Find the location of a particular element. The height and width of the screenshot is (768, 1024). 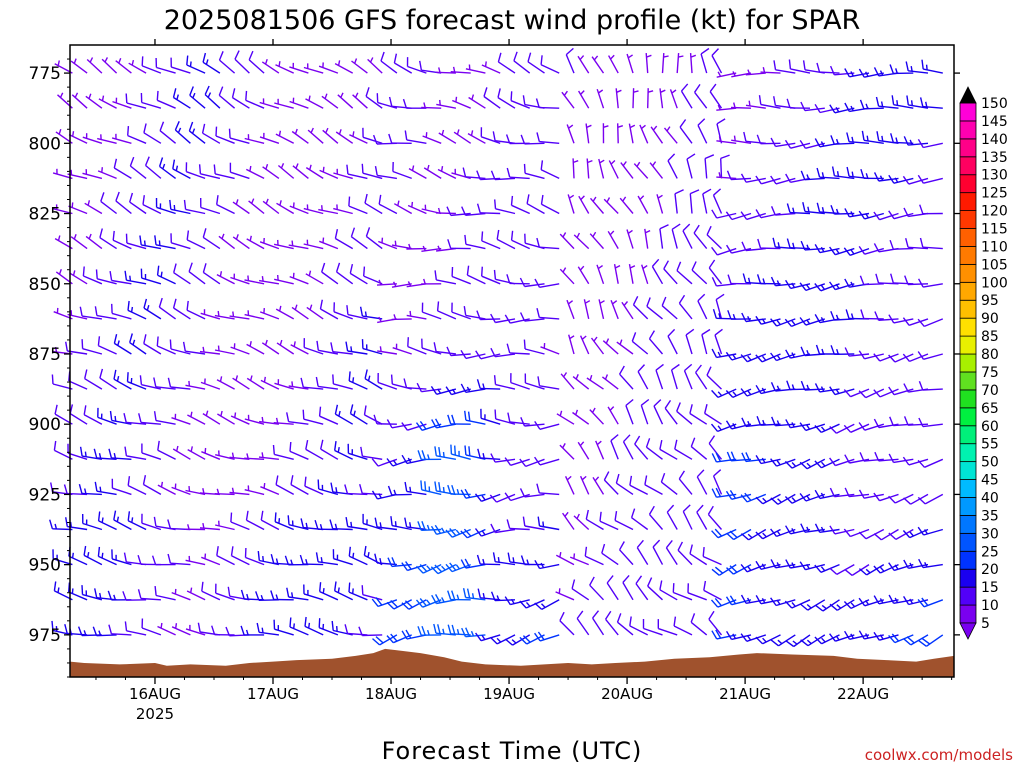

x-tick-label: 21AUG is located at coordinates (745, 694).